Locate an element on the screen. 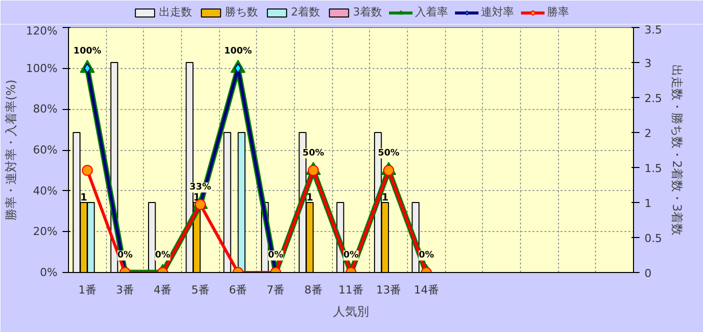 The width and height of the screenshot is (703, 332). x-tick-label: 1番 is located at coordinates (87, 290).